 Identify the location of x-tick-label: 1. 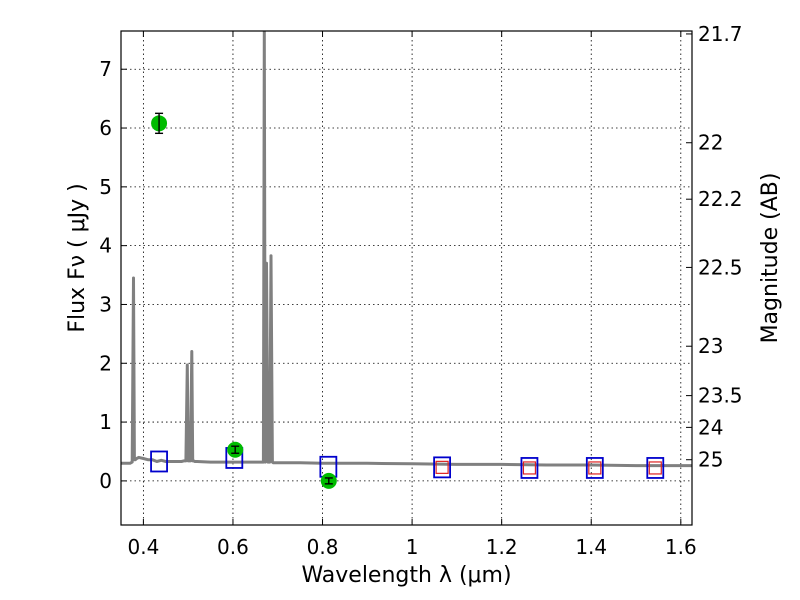
(412, 547).